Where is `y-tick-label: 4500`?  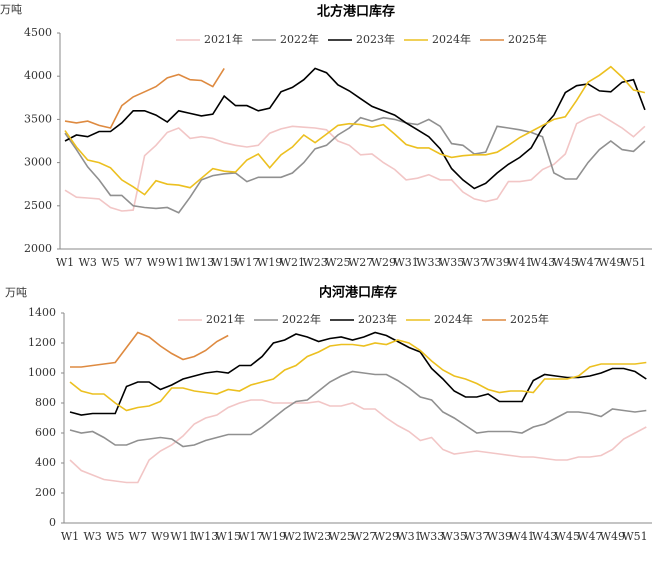
y-tick-label: 4500 is located at coordinates (38, 32).